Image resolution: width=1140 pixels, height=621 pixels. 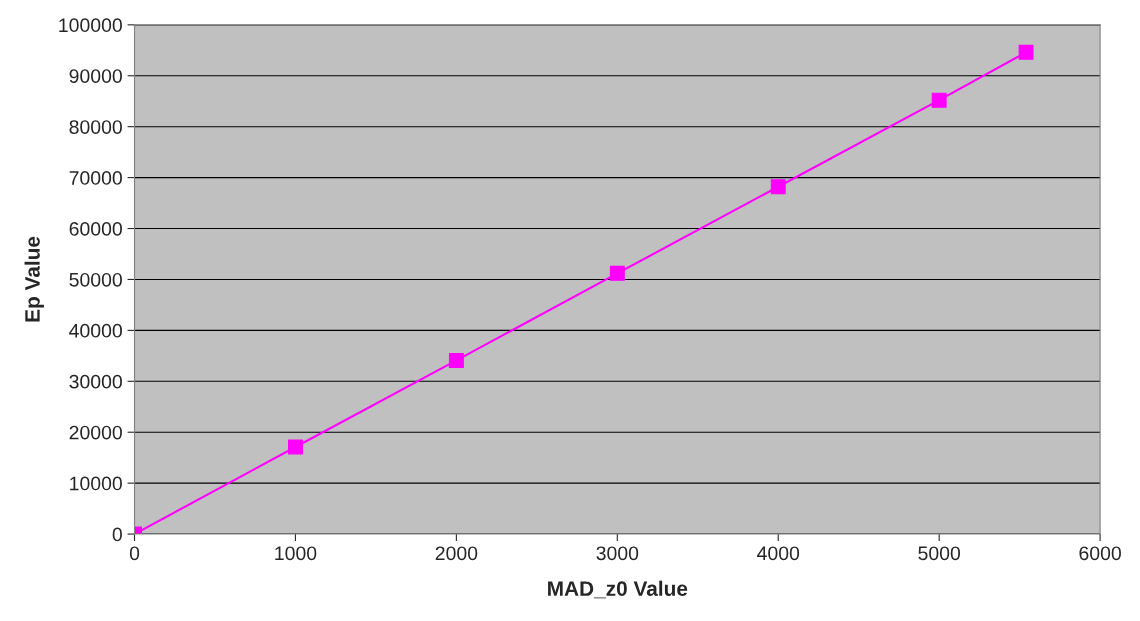 What do you see at coordinates (296, 553) in the screenshot?
I see `x-tick-label: 1000` at bounding box center [296, 553].